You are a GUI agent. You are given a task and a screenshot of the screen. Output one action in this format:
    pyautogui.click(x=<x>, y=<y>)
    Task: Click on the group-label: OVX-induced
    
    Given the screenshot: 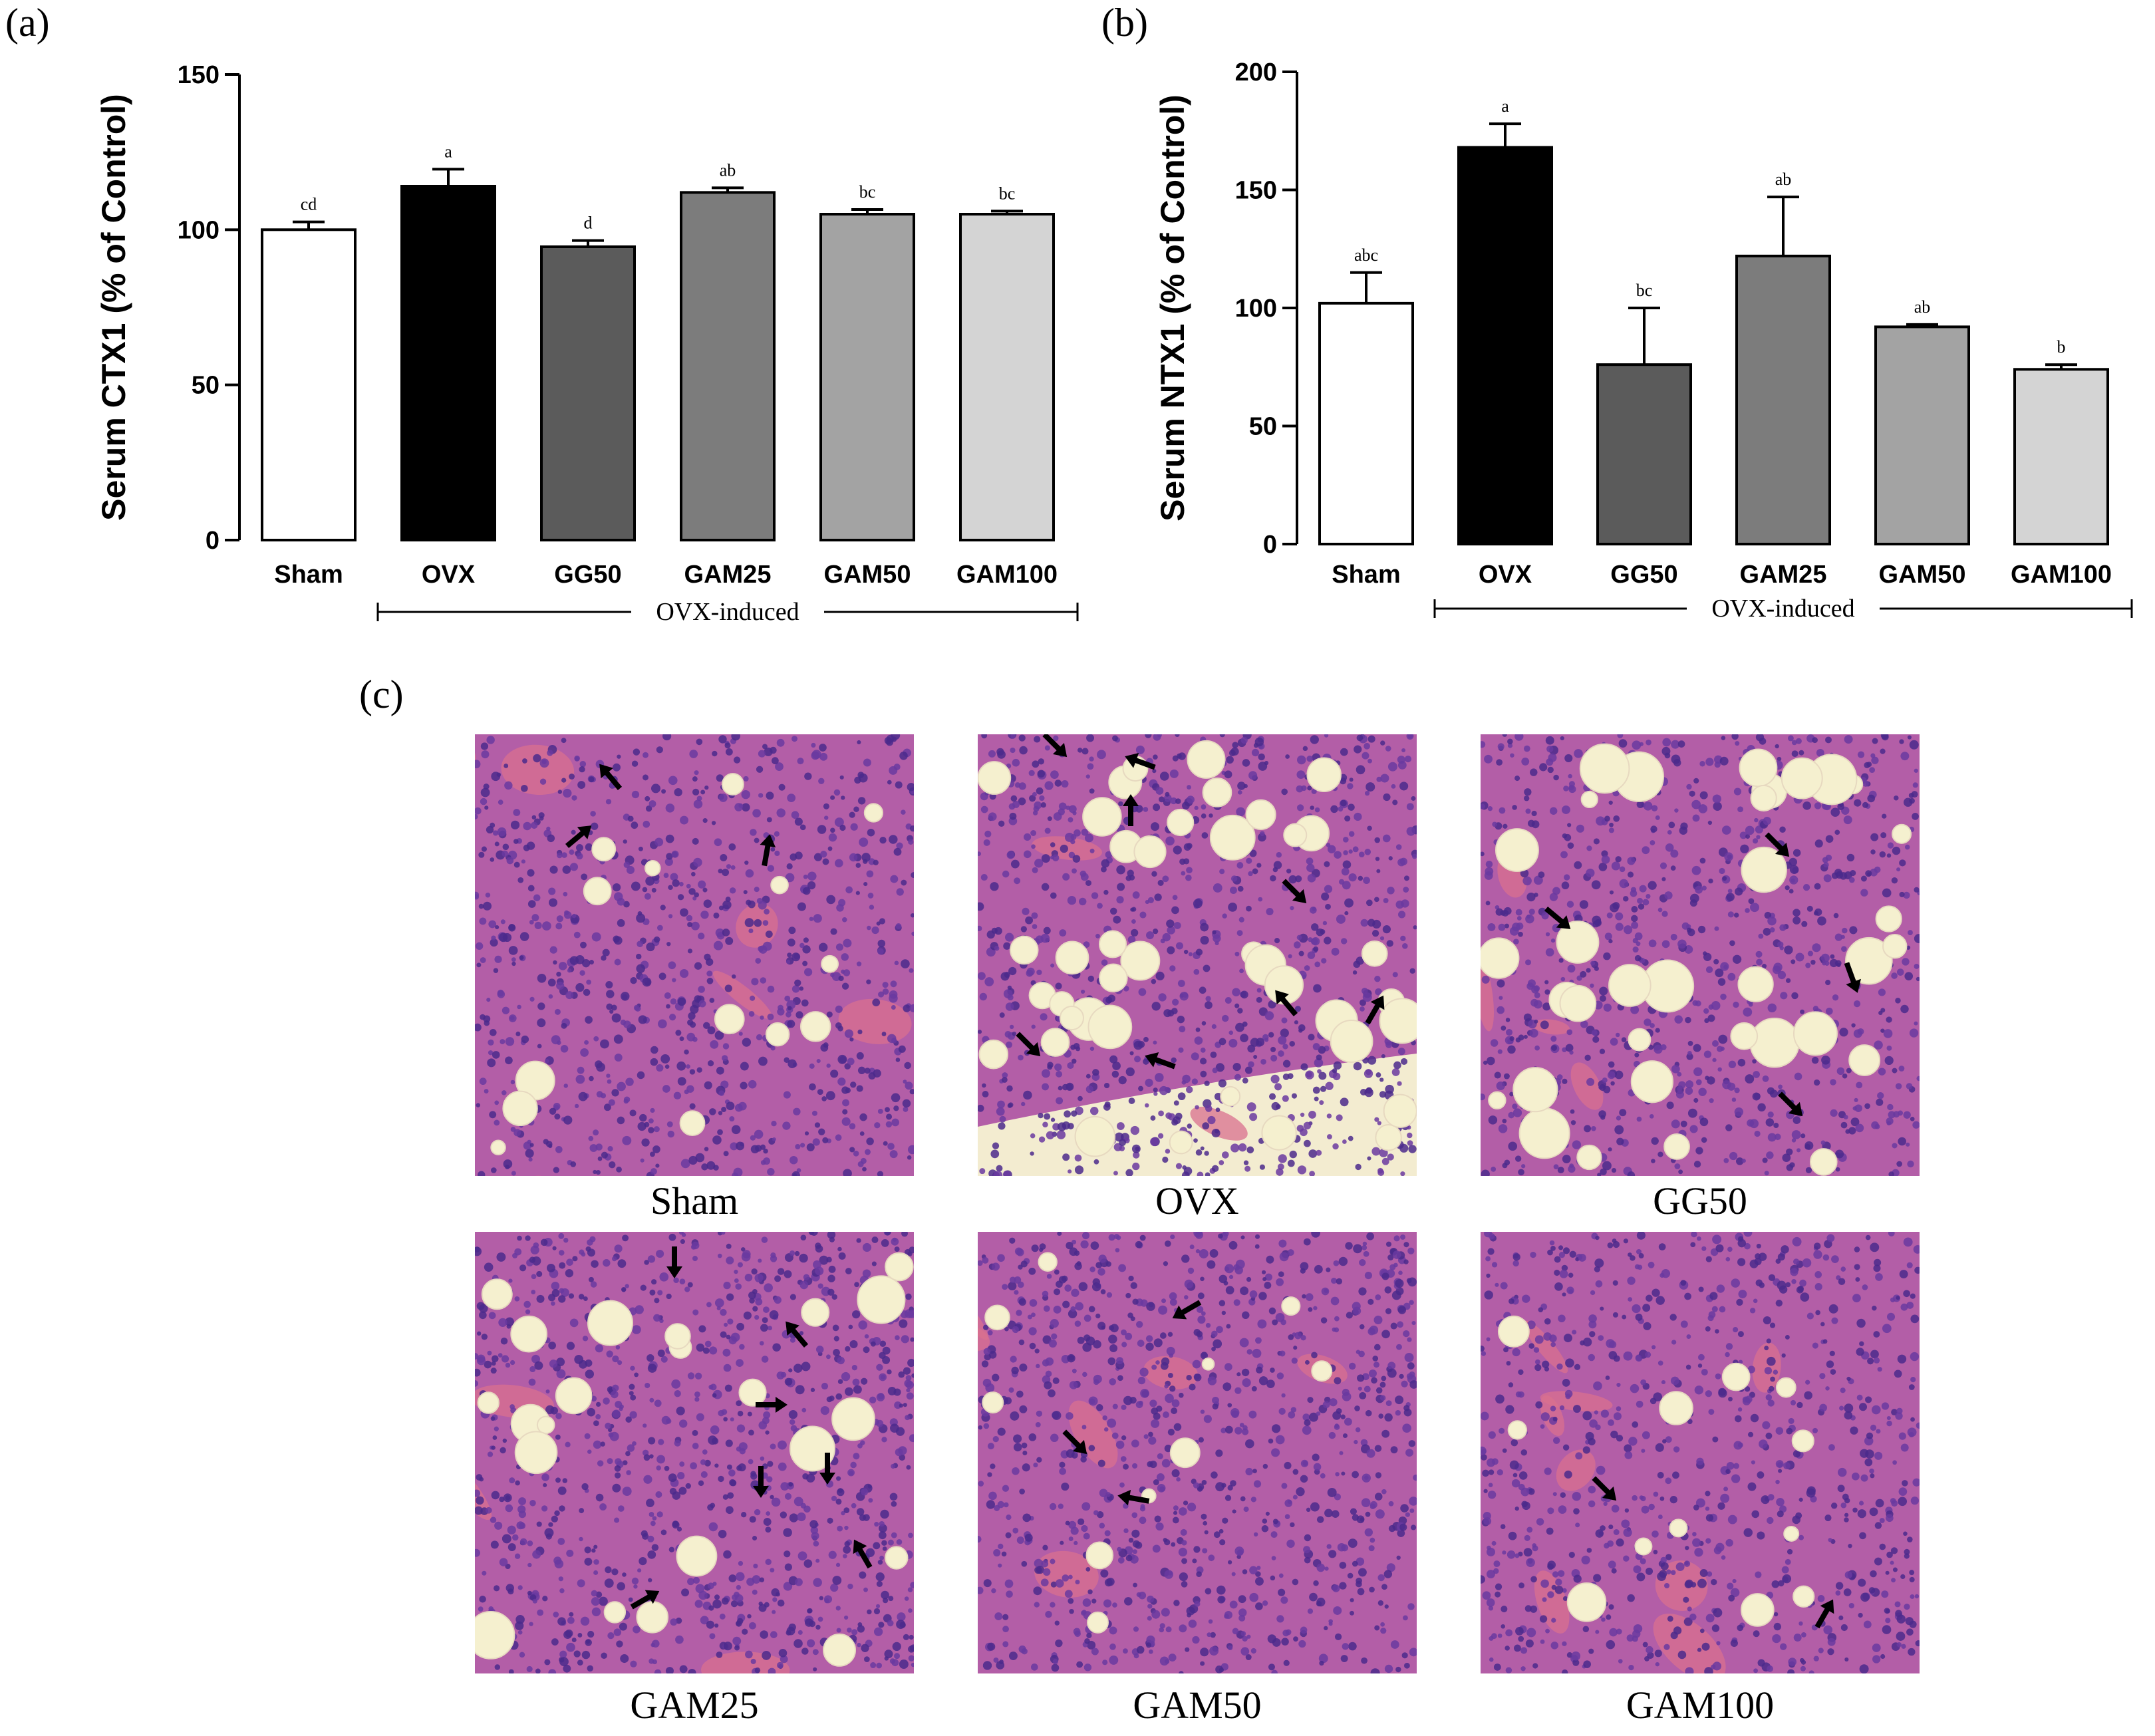 What is the action you would take?
    pyautogui.click(x=727, y=612)
    